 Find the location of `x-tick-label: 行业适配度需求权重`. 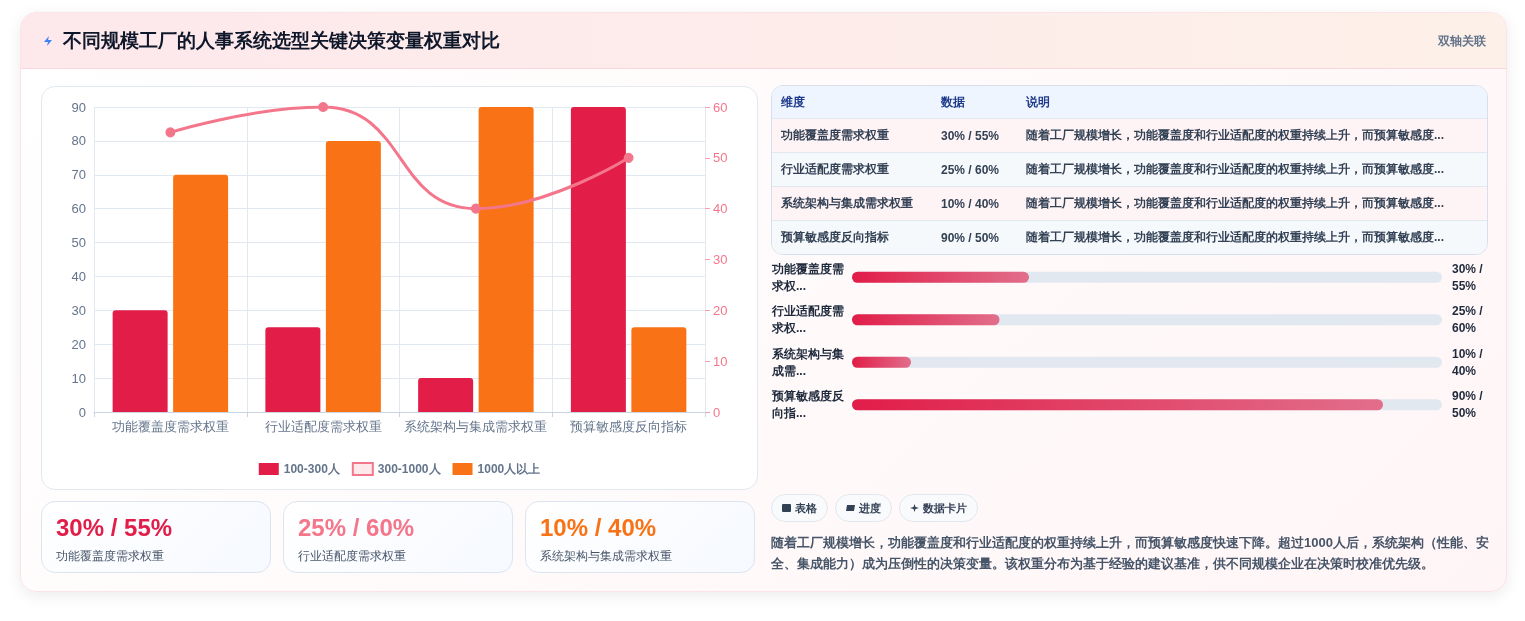

x-tick-label: 行业适配度需求权重 is located at coordinates (323, 426).